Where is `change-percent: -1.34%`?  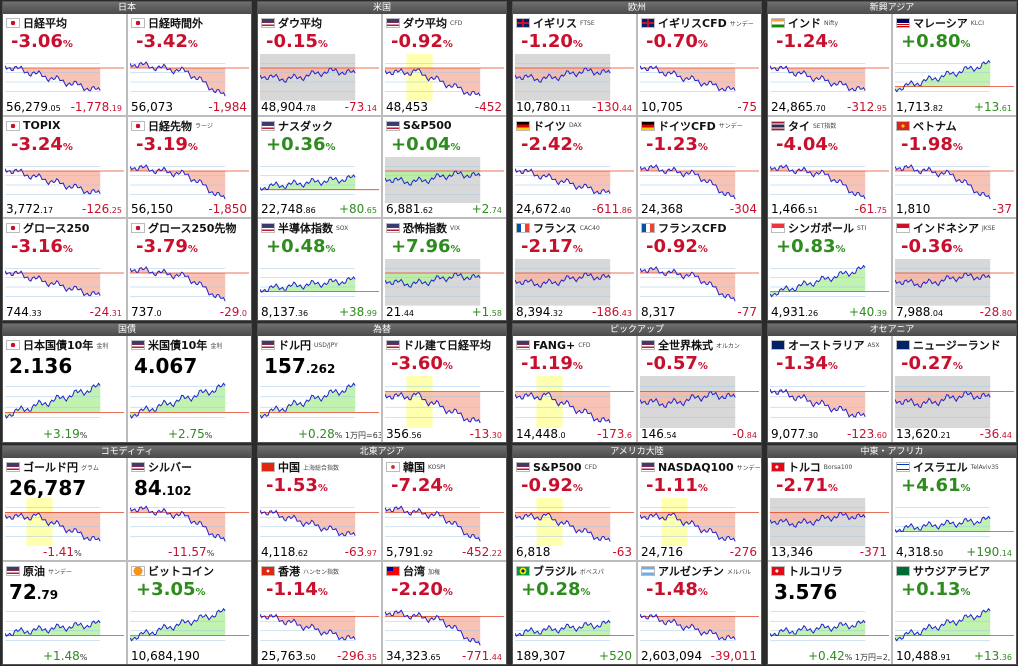 change-percent: -1.34% is located at coordinates (807, 363).